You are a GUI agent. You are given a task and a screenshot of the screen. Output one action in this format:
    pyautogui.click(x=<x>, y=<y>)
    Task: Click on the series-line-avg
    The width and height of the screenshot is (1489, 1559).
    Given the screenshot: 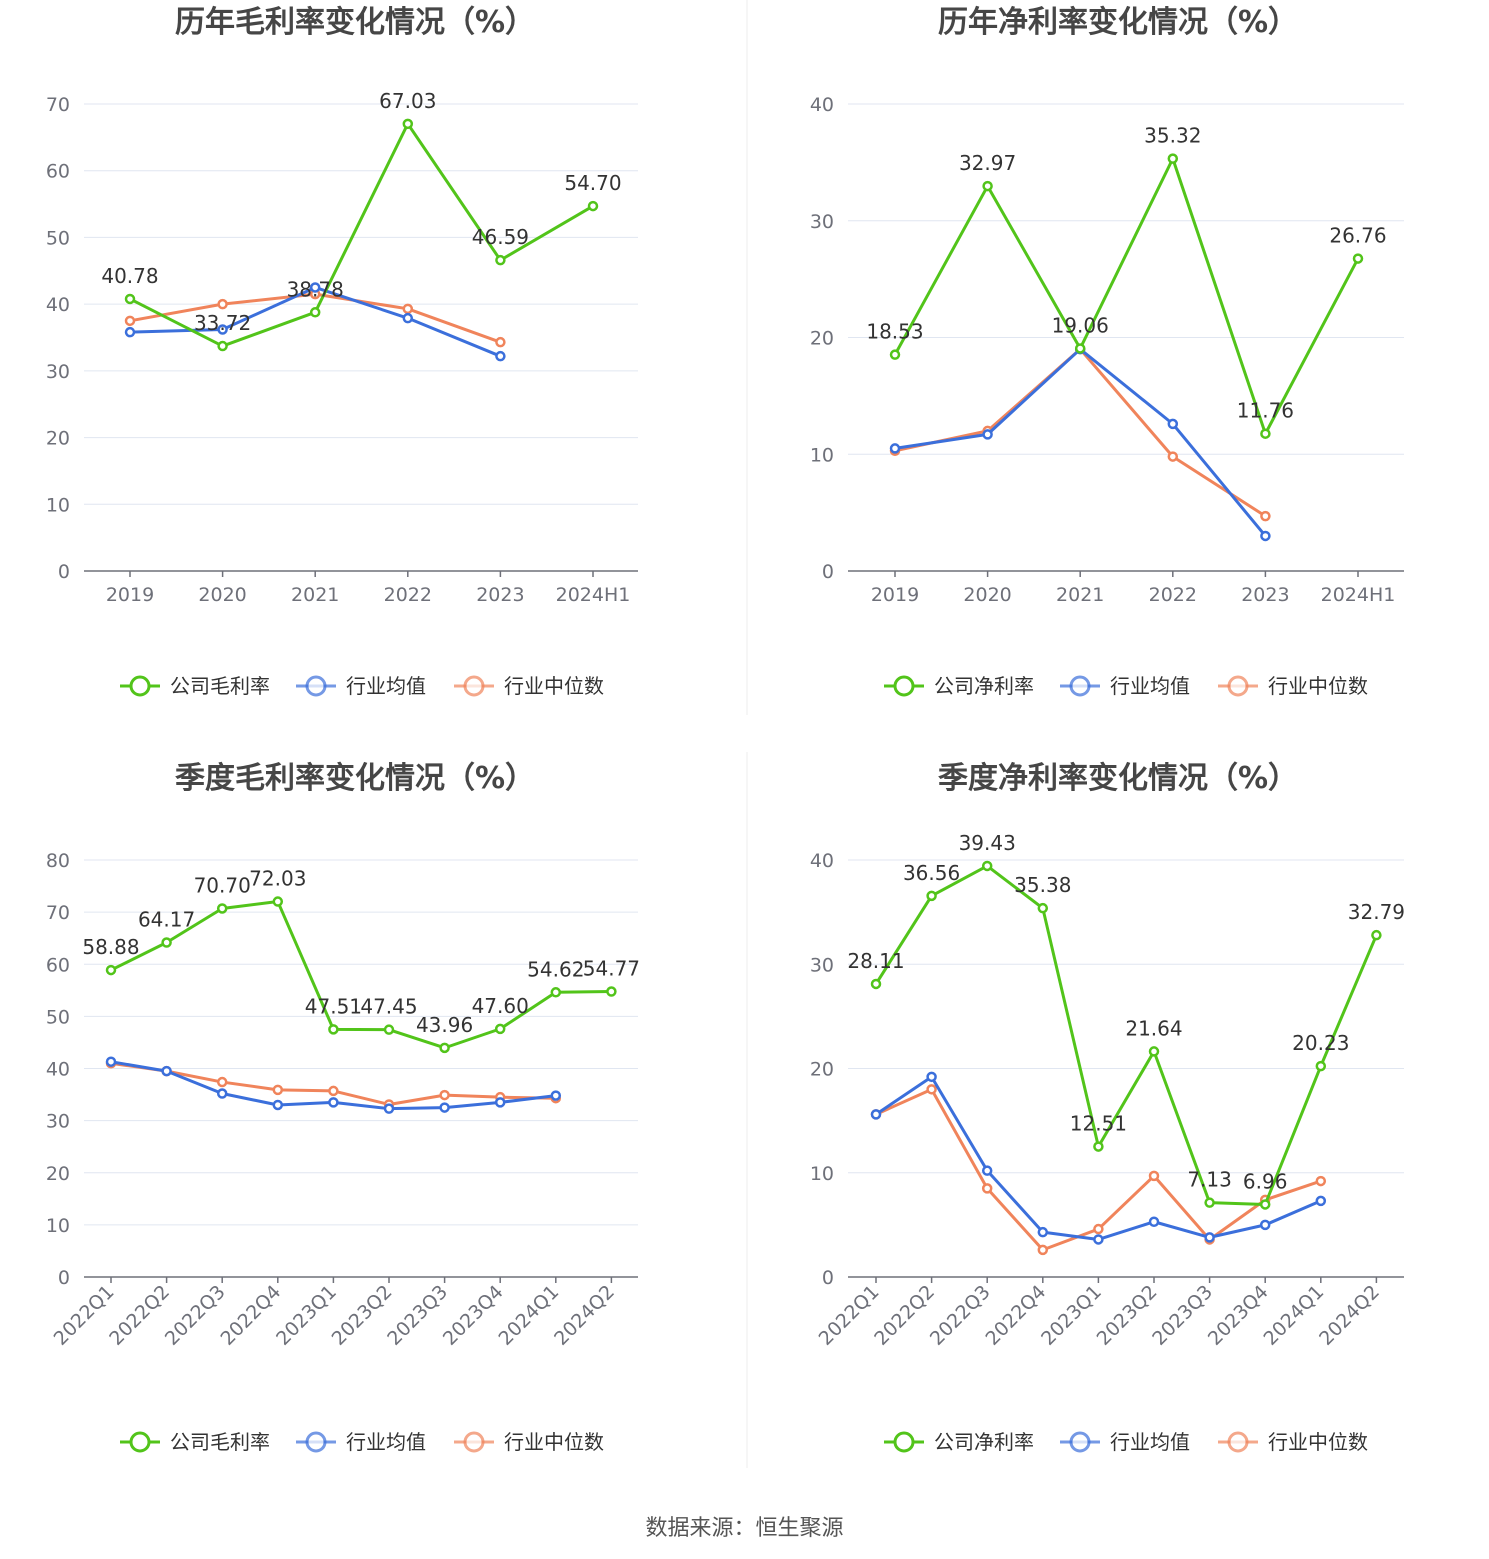 What is the action you would take?
    pyautogui.click(x=1098, y=1158)
    